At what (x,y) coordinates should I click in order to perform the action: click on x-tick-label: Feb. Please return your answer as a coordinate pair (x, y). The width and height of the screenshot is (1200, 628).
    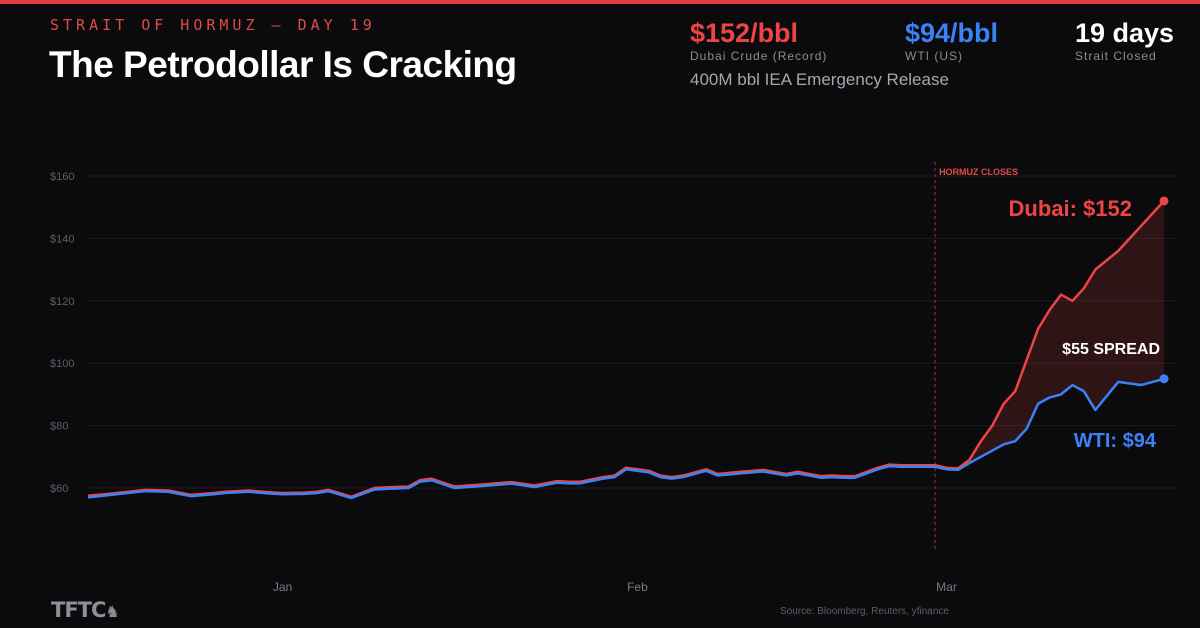
    Looking at the image, I should click on (637, 587).